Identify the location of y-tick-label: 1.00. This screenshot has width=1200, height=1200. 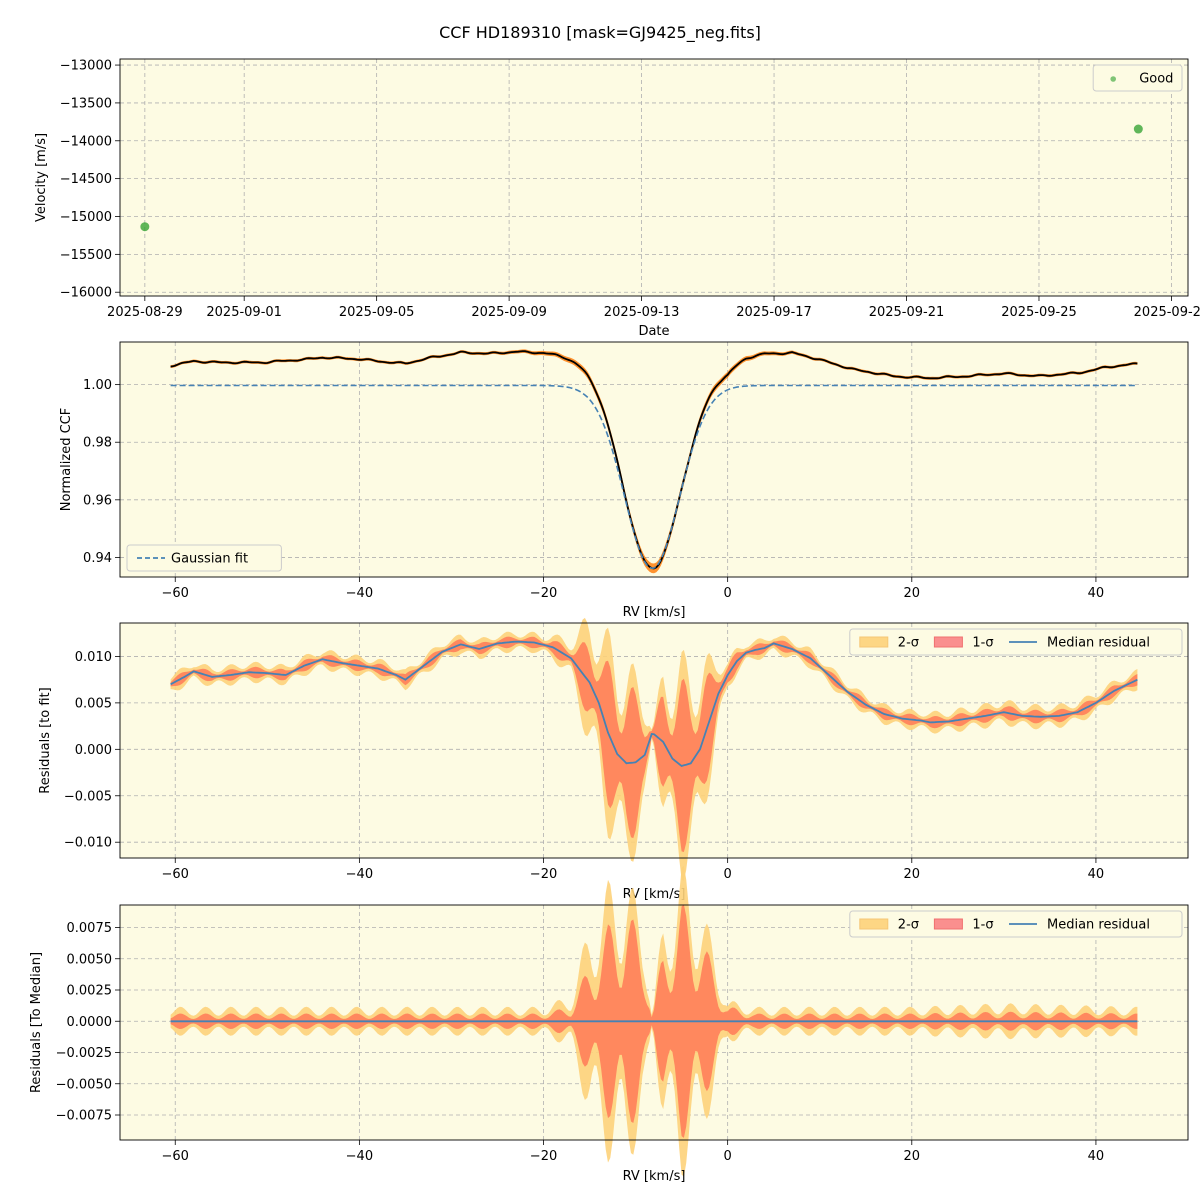
(97, 385).